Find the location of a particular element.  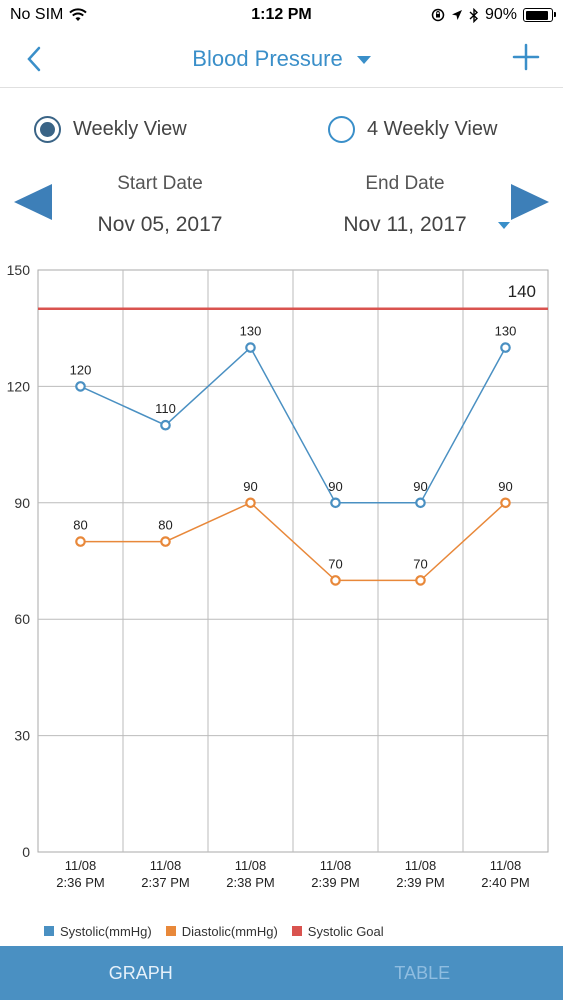

battery-level is located at coordinates (536, 15).